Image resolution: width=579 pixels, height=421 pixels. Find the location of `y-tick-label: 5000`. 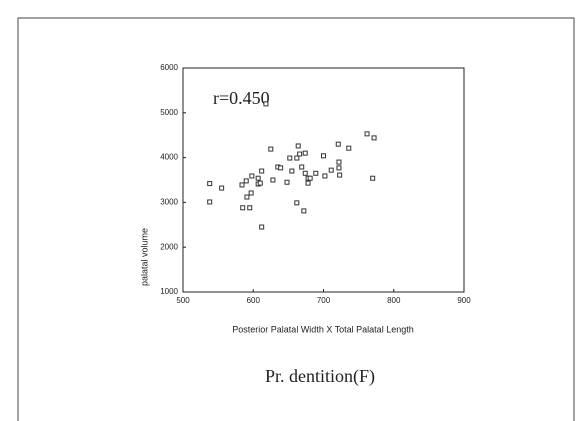

y-tick-label: 5000 is located at coordinates (169, 112).